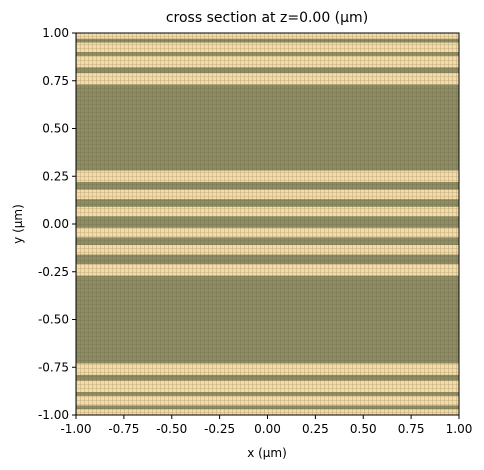 The image size is (484, 470). I want to click on chart-title: cross section at z=0.00 (μm), so click(267, 18).